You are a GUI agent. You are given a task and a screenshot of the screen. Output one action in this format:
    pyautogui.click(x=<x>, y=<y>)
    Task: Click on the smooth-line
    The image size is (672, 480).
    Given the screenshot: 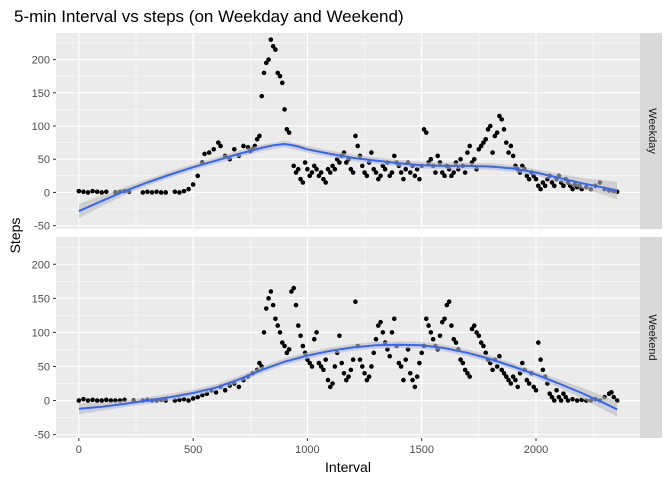 What is the action you would take?
    pyautogui.click(x=348, y=377)
    